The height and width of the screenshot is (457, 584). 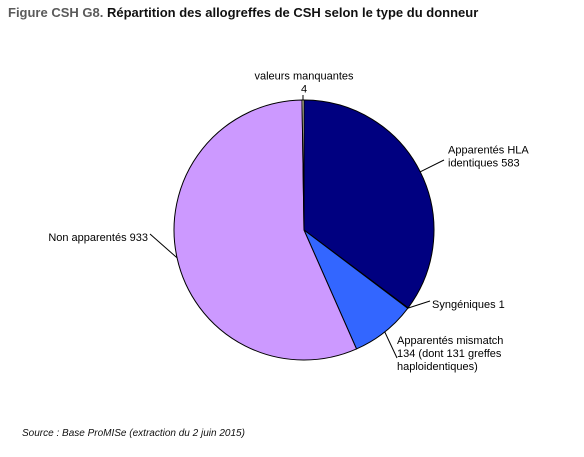 I want to click on slice-label-line: valeurs manquantes, so click(x=304, y=77).